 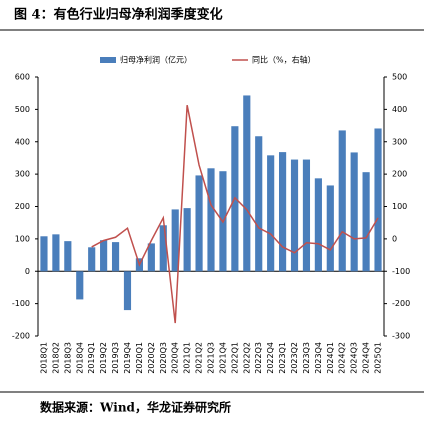 What do you see at coordinates (22, 77) in the screenshot?
I see `y-tick-label: 600` at bounding box center [22, 77].